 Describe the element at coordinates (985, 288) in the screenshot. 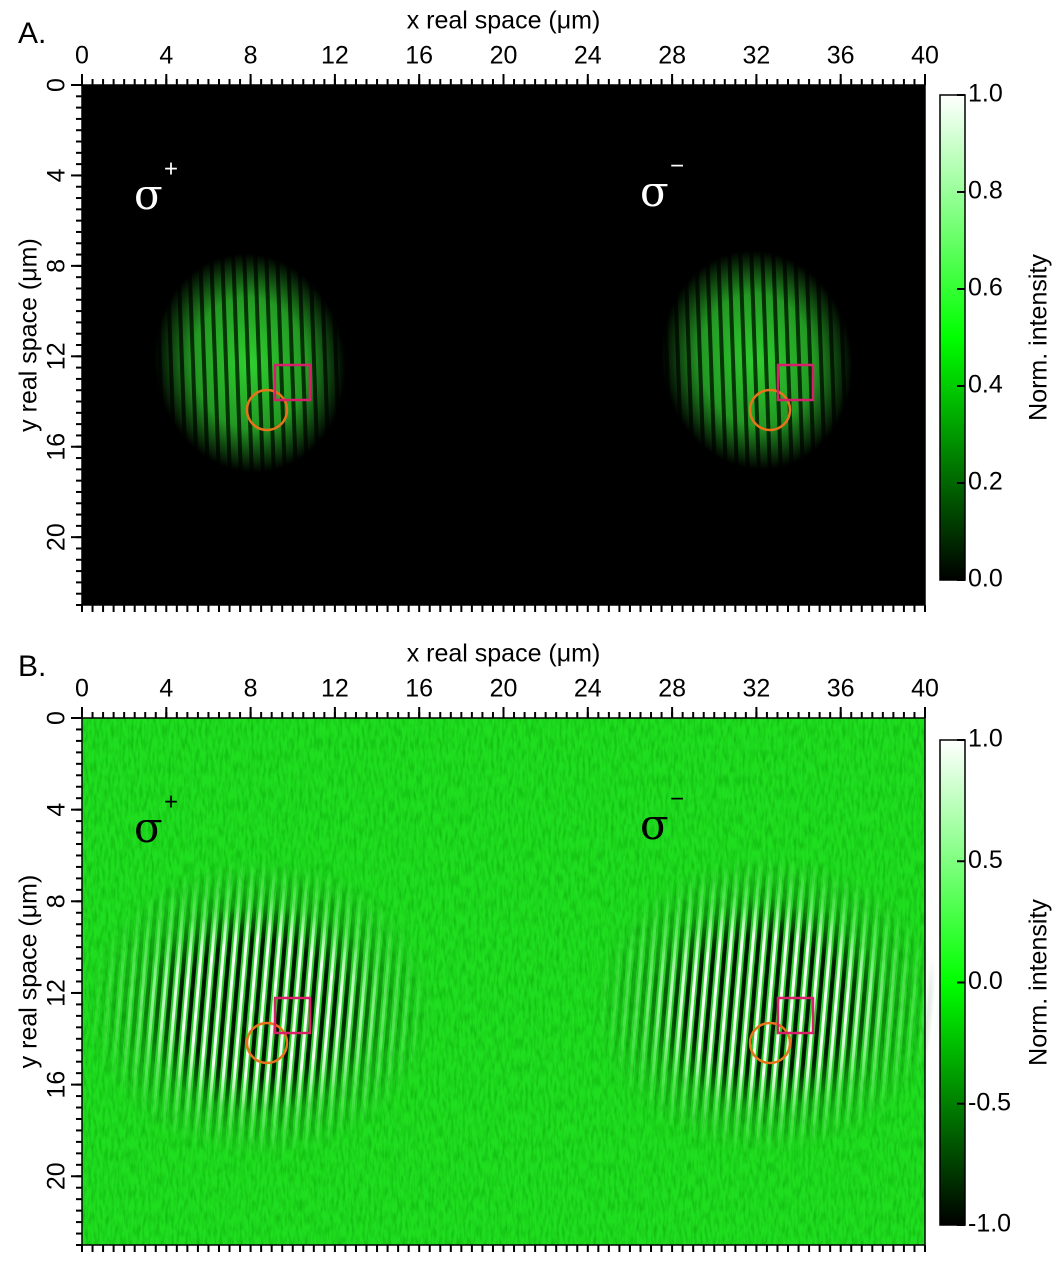

I see `colorbar-tick-label: 0.6` at that location.